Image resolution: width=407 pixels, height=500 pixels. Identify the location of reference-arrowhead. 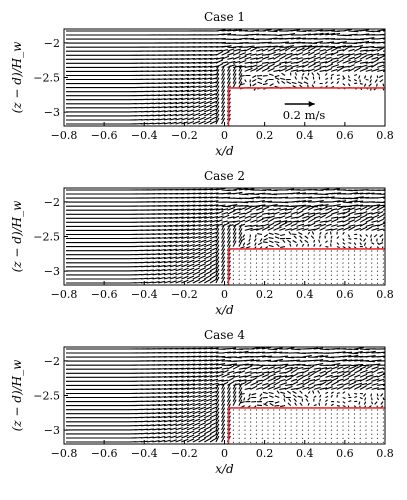
(311, 104).